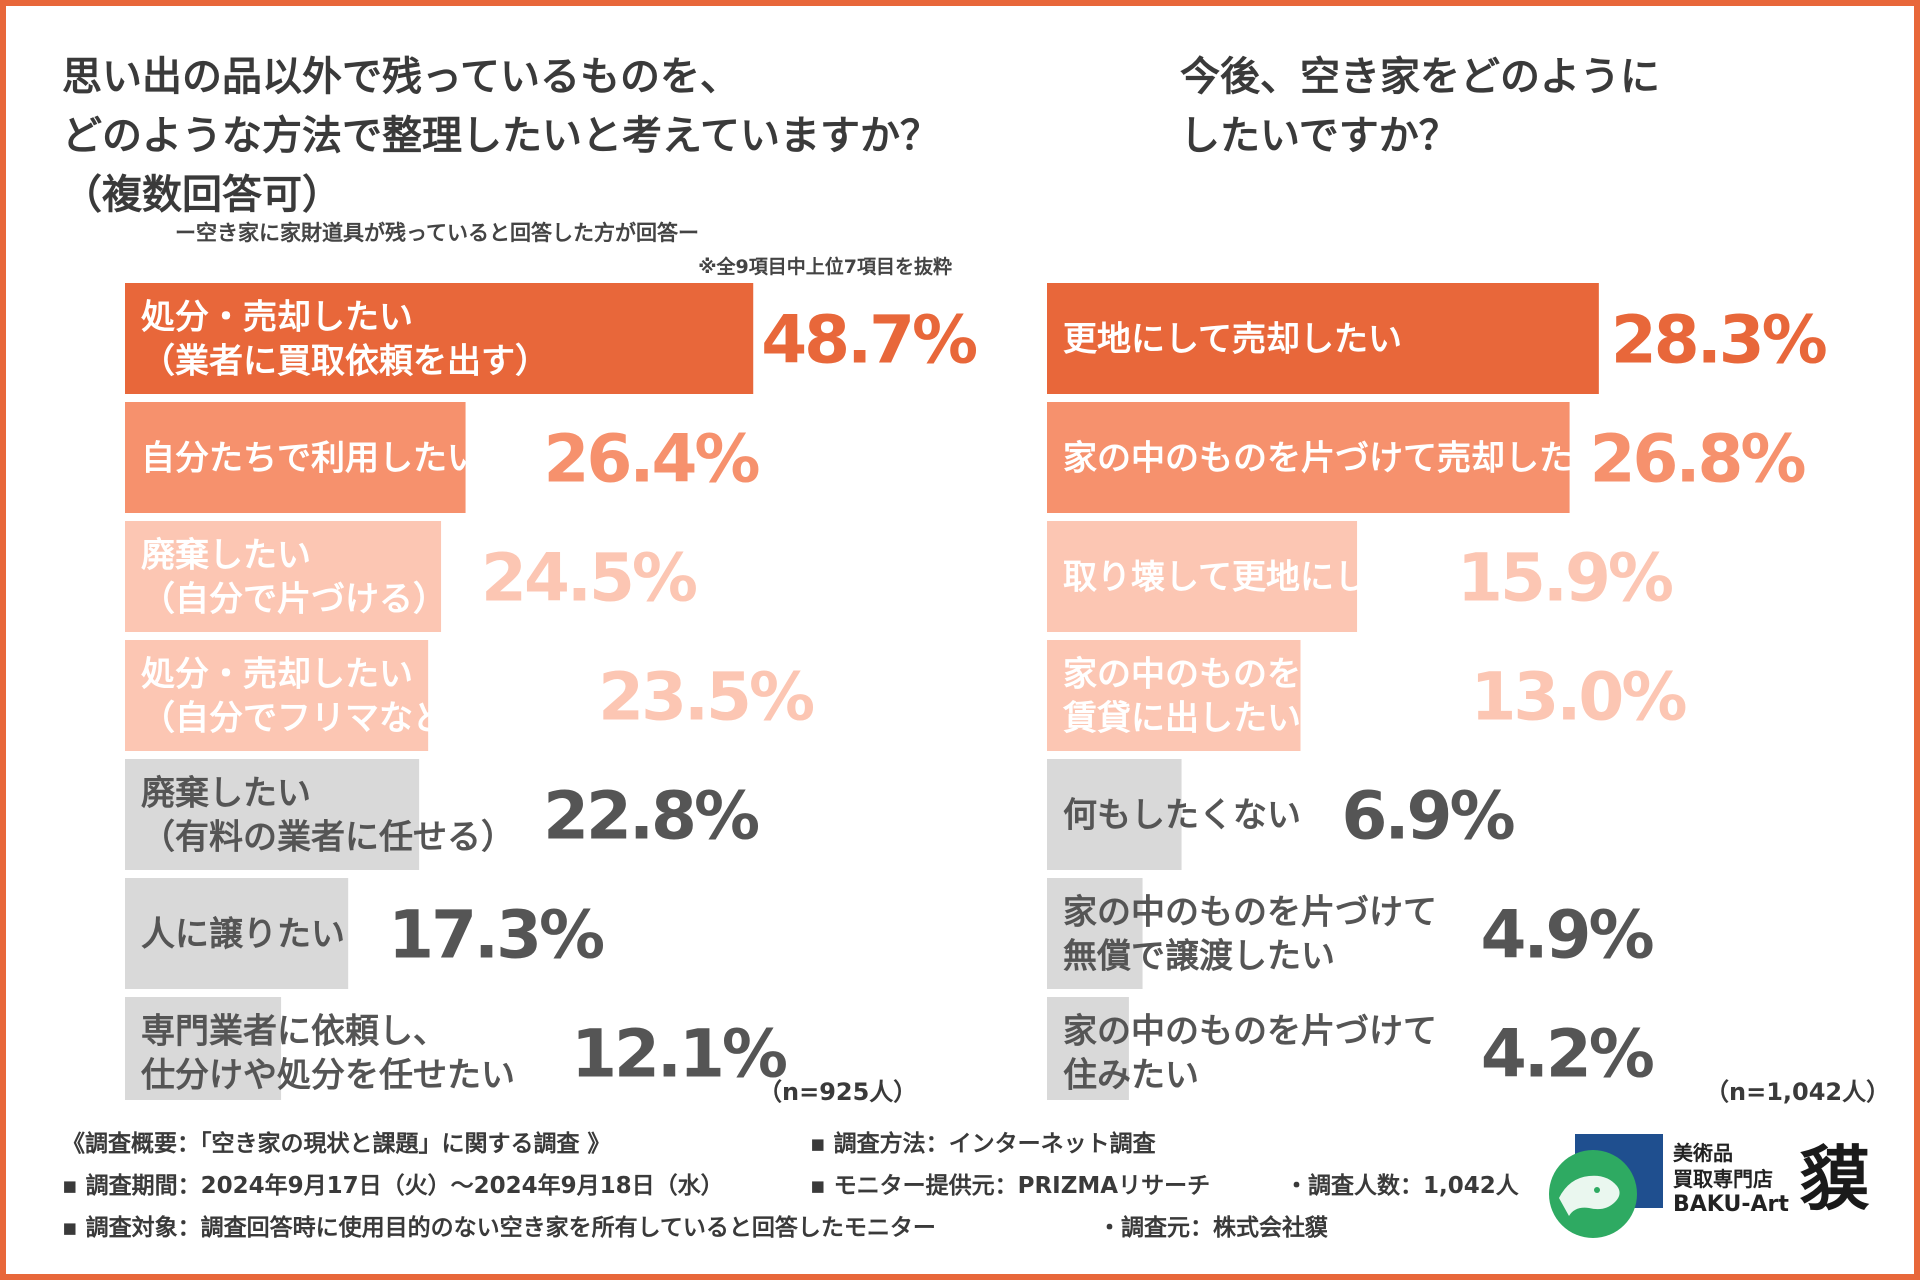 The image size is (1920, 1280). What do you see at coordinates (652, 459) in the screenshot?
I see `value-label-1: 26.4%` at bounding box center [652, 459].